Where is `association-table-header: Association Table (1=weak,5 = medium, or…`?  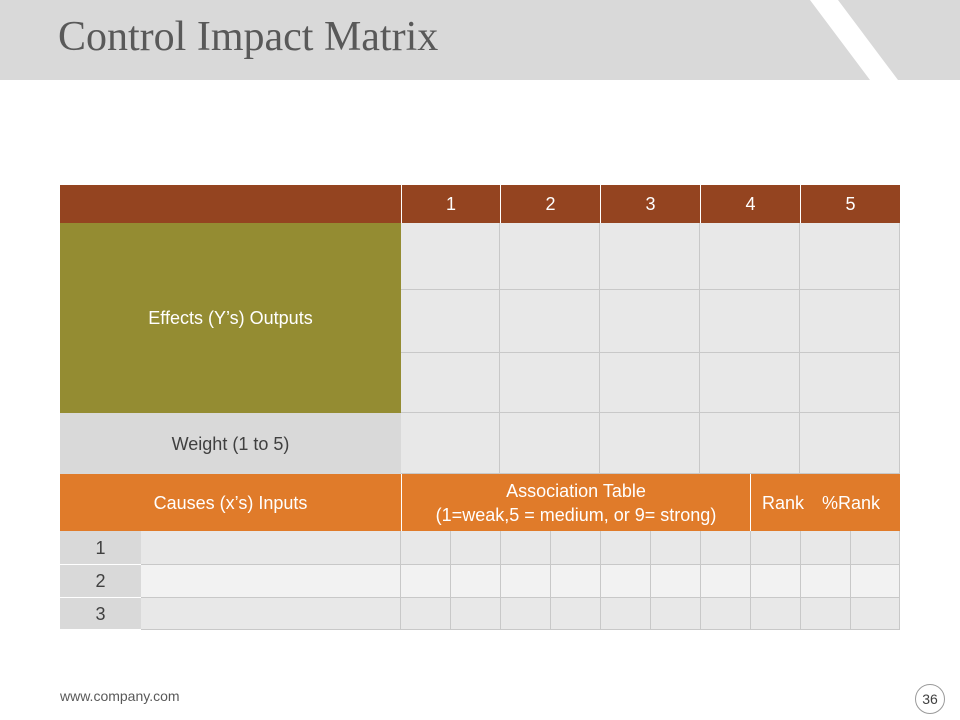 association-table-header: Association Table (1=weak,5 = medium, or… is located at coordinates (575, 502).